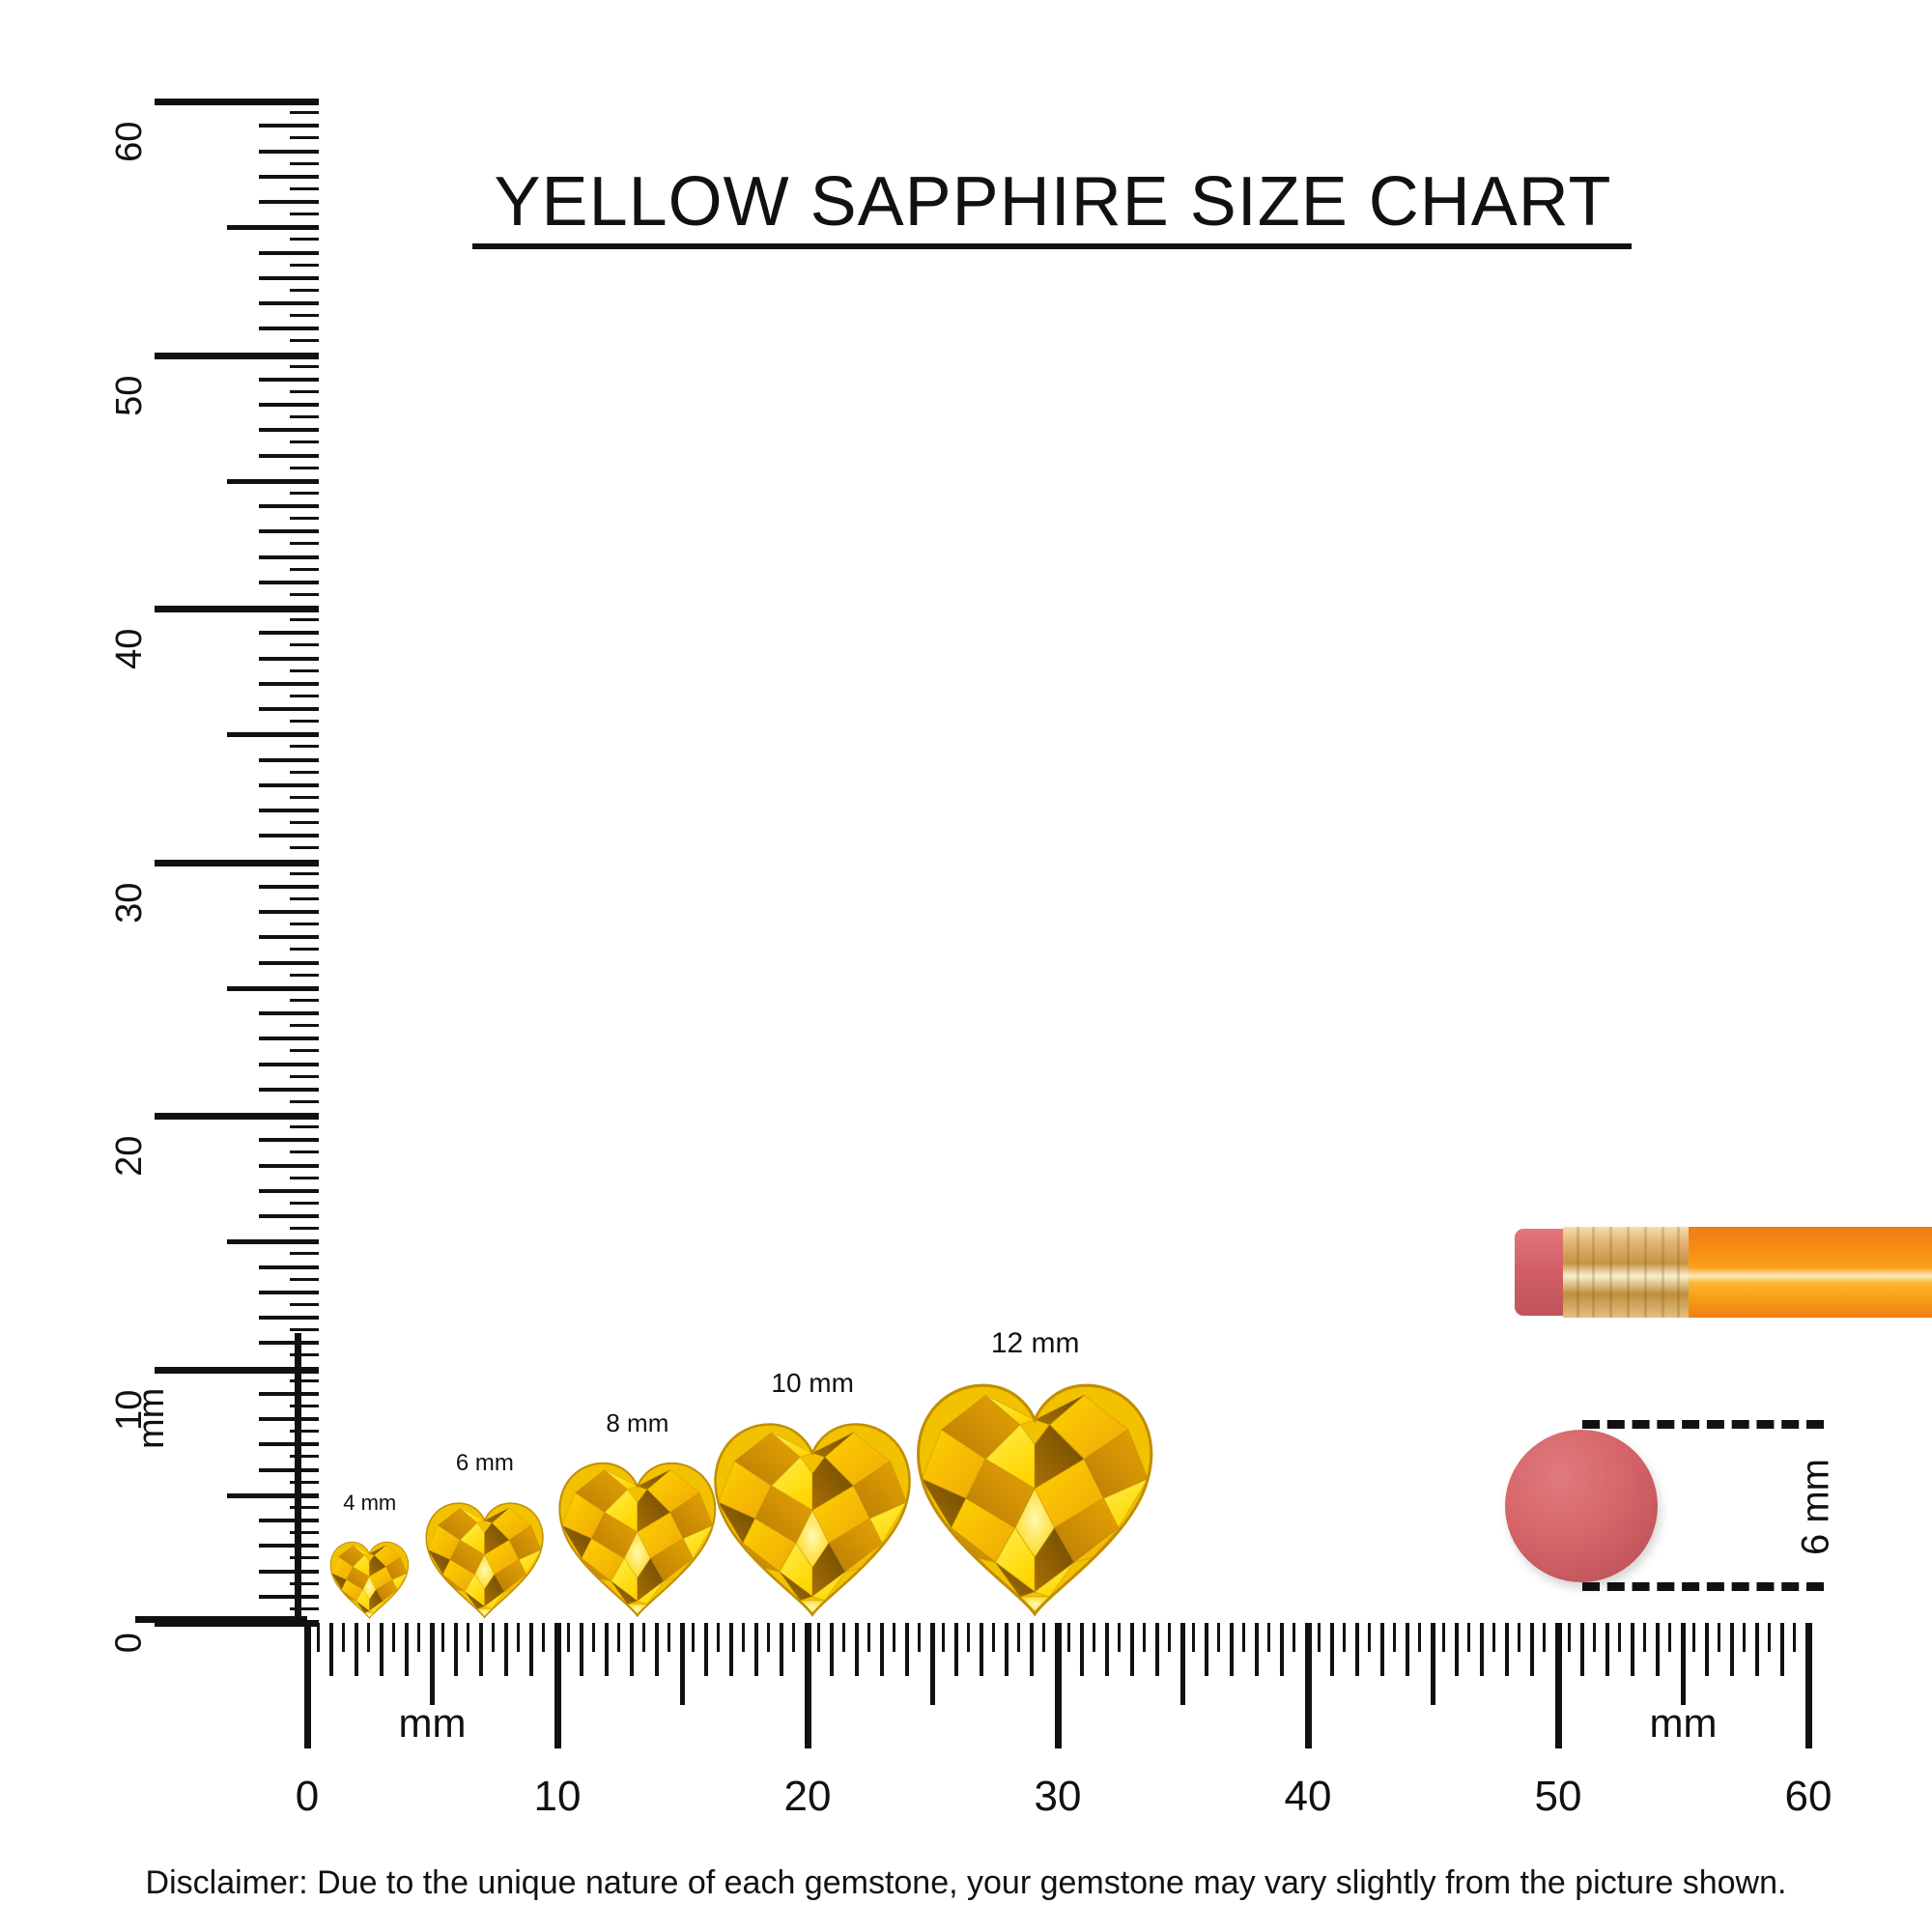 Image resolution: width=1932 pixels, height=1932 pixels. Describe the element at coordinates (1808, 1796) in the screenshot. I see `hruler-label-60: 60` at that location.